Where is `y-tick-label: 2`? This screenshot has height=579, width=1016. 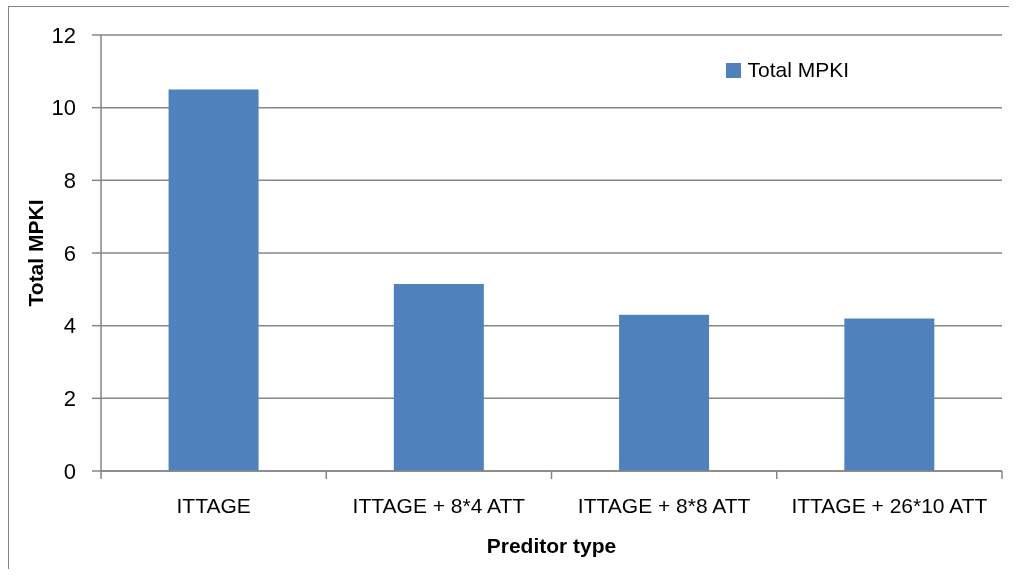
y-tick-label: 2 is located at coordinates (69, 399).